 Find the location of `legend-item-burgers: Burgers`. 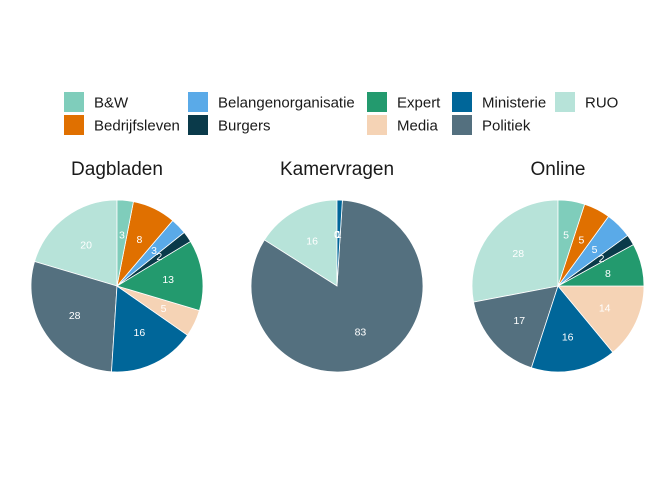

legend-item-burgers: Burgers is located at coordinates (229, 125).